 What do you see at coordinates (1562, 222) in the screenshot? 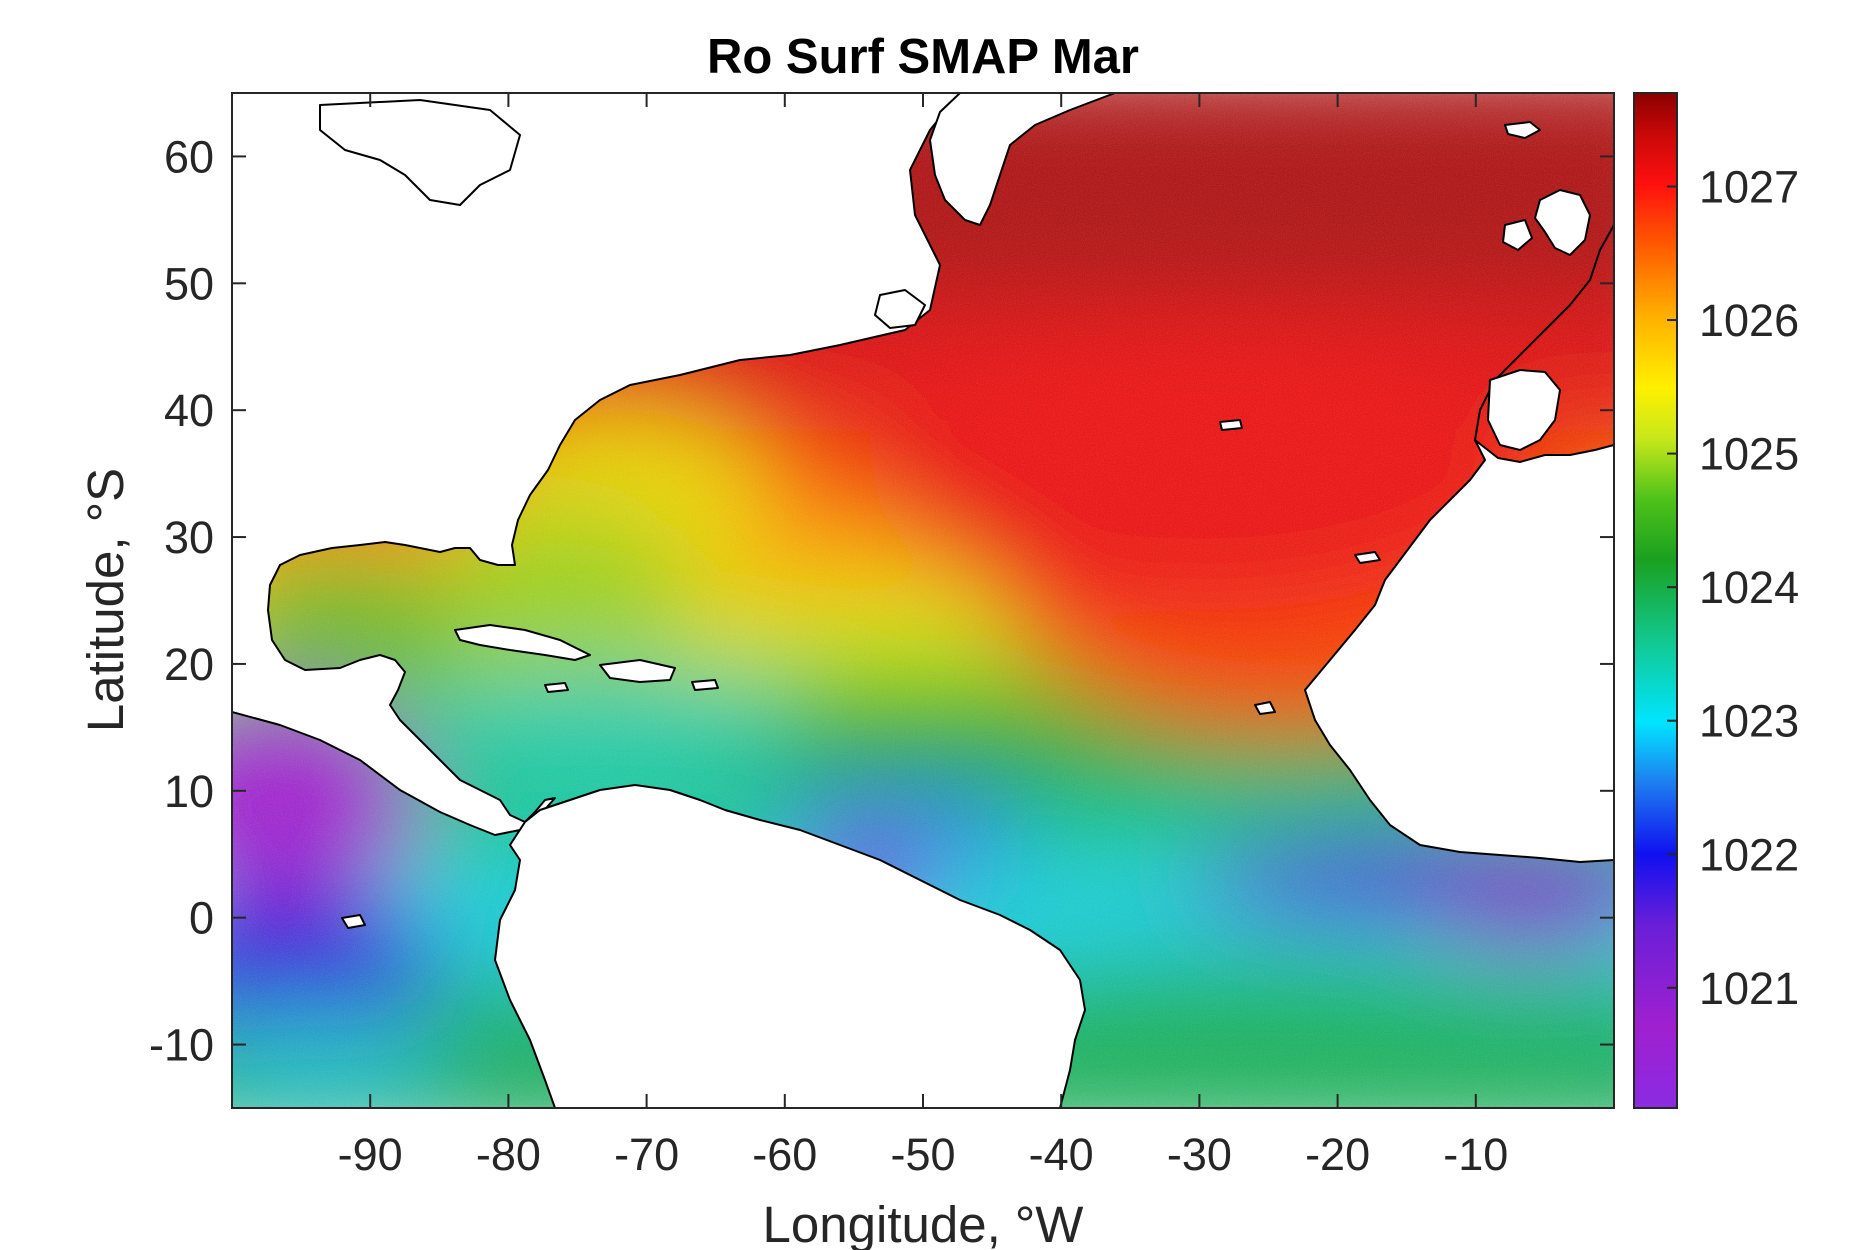
I see `land-british-isles` at bounding box center [1562, 222].